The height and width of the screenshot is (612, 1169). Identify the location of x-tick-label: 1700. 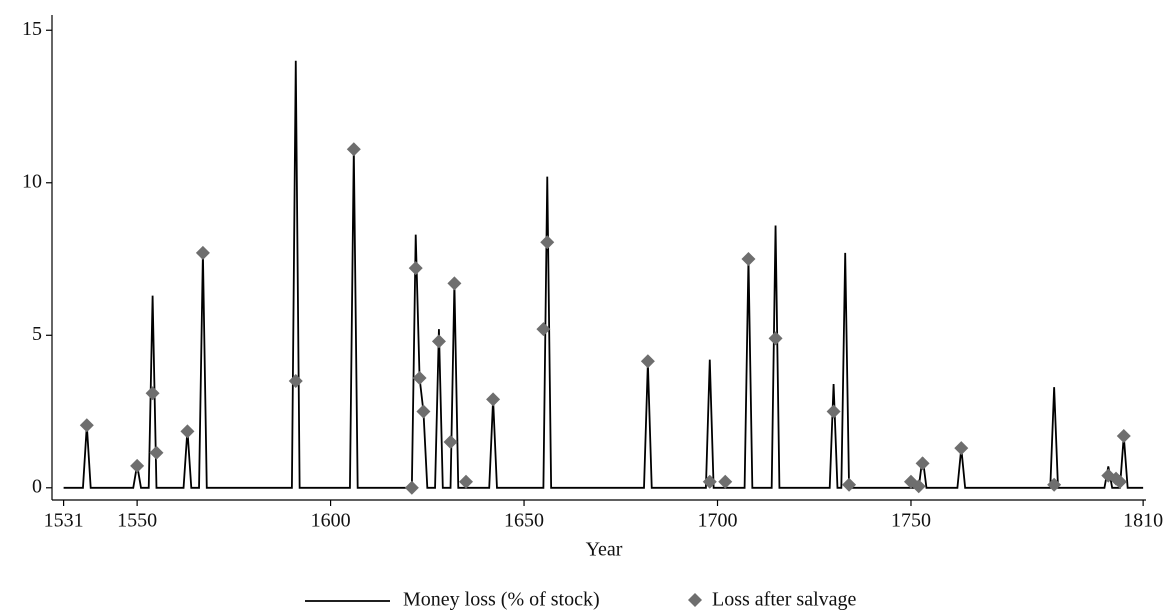
(718, 521).